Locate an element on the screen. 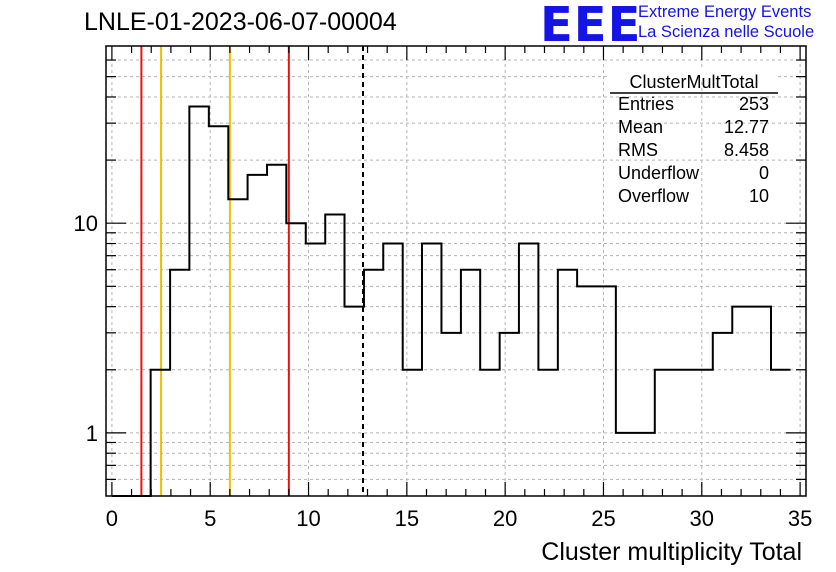 The image size is (836, 572). x-tick-label: 35 is located at coordinates (800, 518).